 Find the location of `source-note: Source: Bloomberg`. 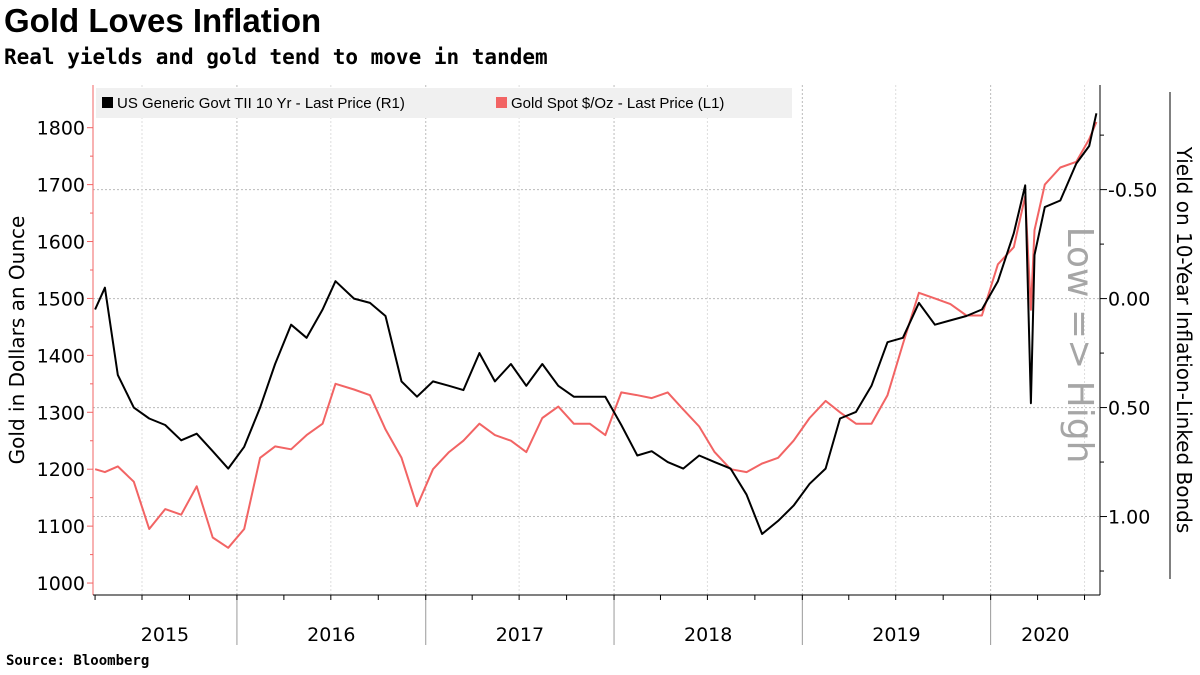

source-note: Source: Bloomberg is located at coordinates (78, 661).